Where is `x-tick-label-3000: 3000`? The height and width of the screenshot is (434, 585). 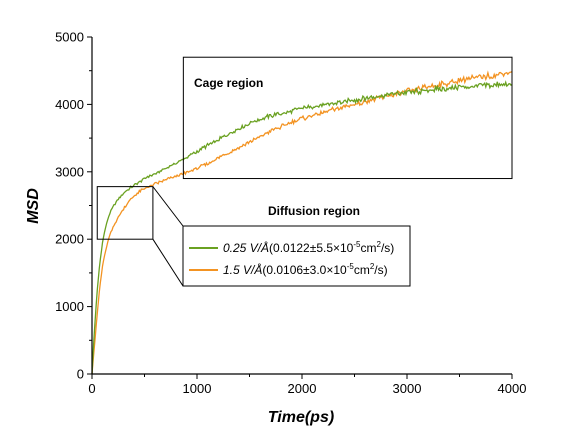
x-tick-label-3000: 3000 is located at coordinates (407, 388).